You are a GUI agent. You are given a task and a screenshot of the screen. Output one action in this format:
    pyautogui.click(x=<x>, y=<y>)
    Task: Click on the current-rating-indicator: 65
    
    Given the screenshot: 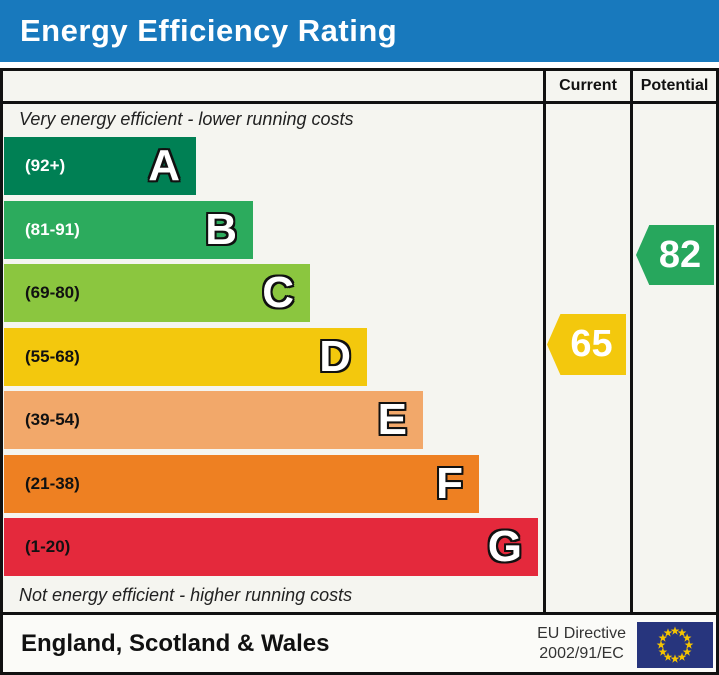 What is the action you would take?
    pyautogui.click(x=586, y=344)
    